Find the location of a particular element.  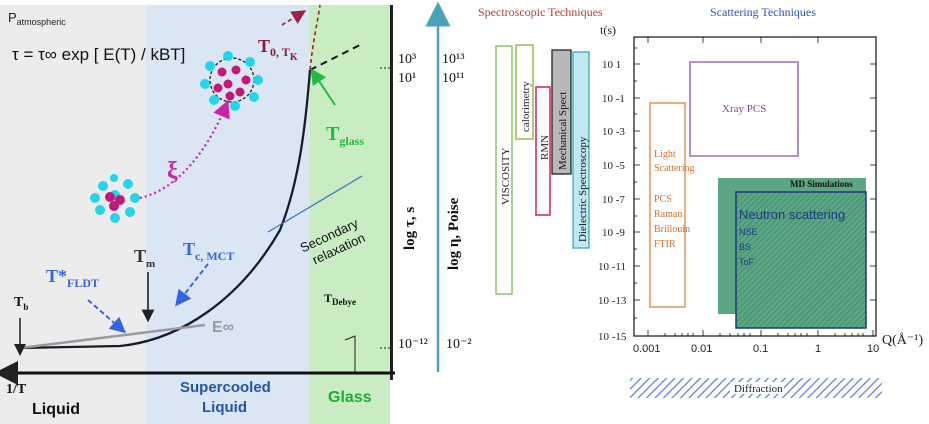

x-tick-label-1: 0.01 is located at coordinates (701, 349).